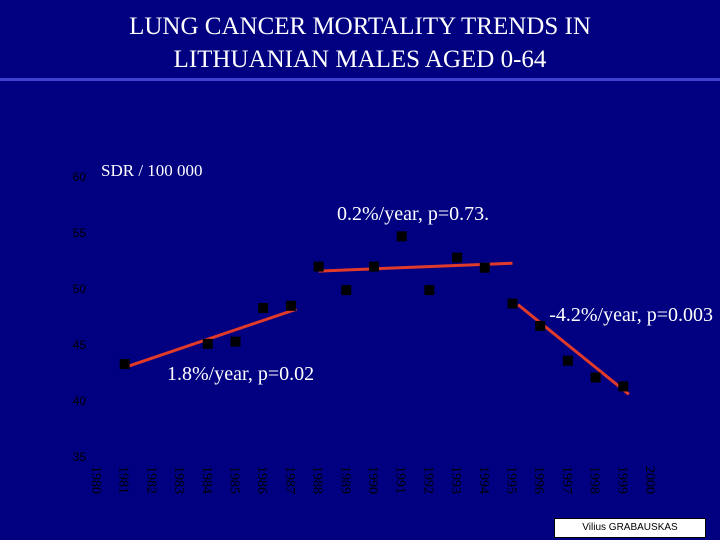 The height and width of the screenshot is (540, 720). Describe the element at coordinates (289, 480) in the screenshot. I see `x-tick-label: 1987` at that location.